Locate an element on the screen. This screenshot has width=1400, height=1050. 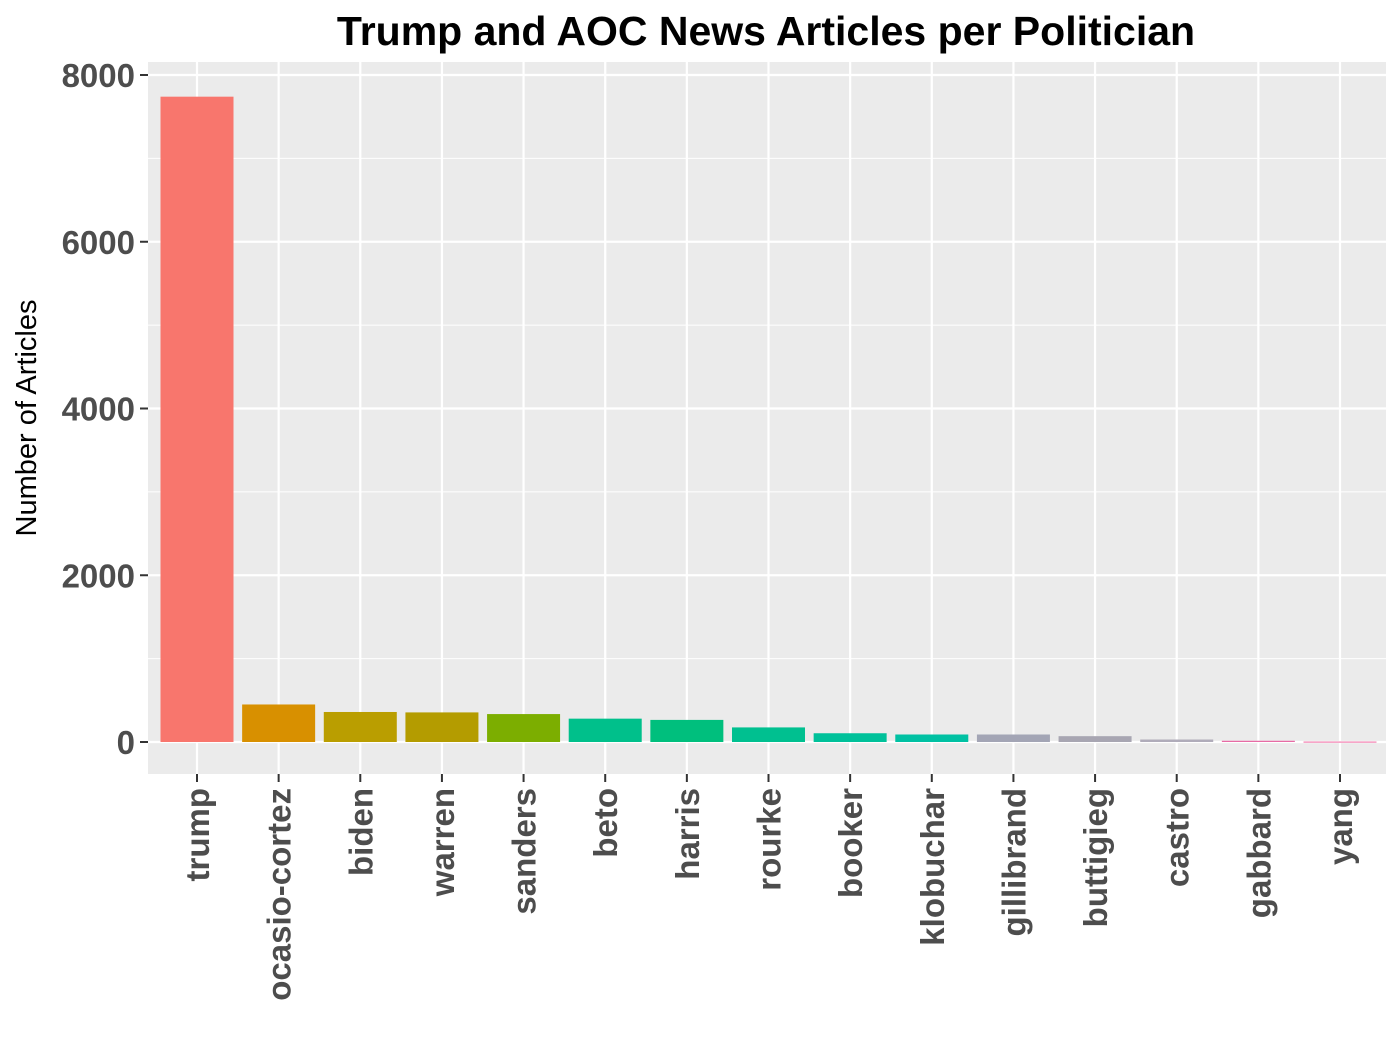
x-tick-label: rourke is located at coordinates (769, 839).